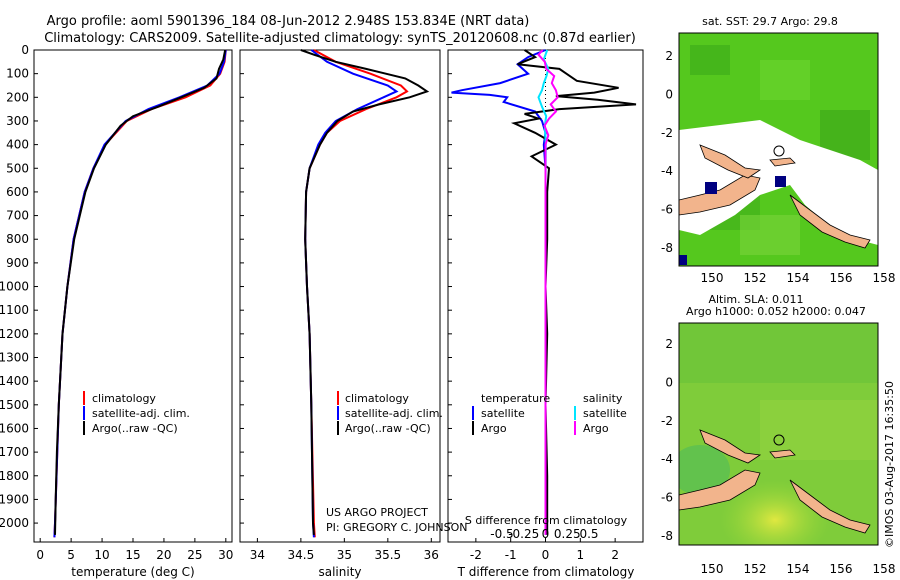 This screenshot has width=900, height=580. I want to click on project-credit: US ARGO PROJECT, so click(377, 512).